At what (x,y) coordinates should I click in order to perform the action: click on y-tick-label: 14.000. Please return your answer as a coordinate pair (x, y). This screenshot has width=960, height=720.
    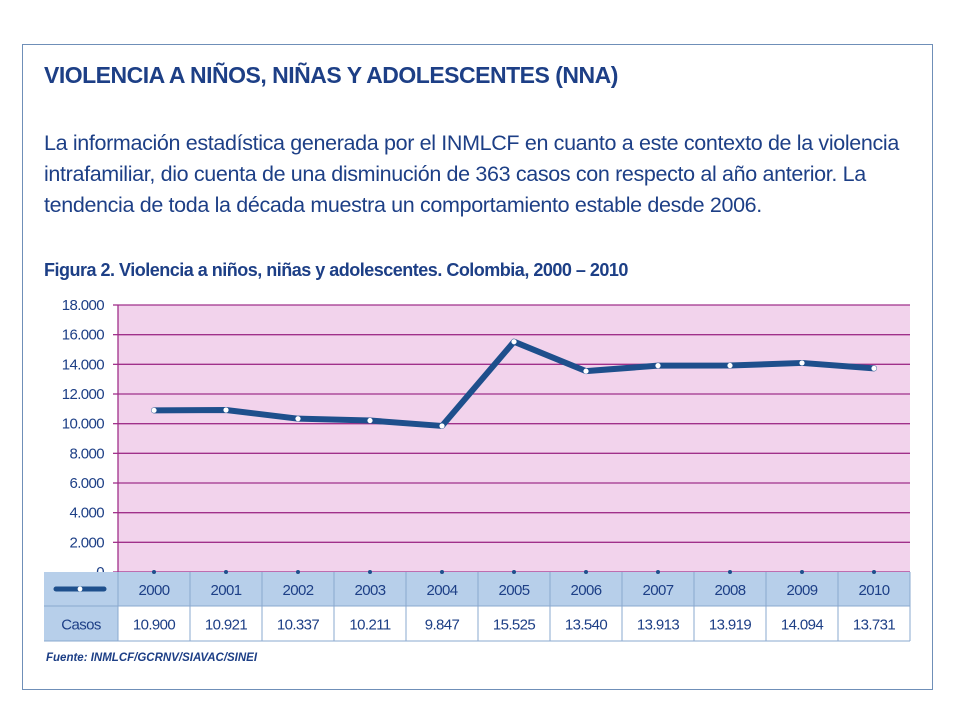
    Looking at the image, I should click on (83, 364).